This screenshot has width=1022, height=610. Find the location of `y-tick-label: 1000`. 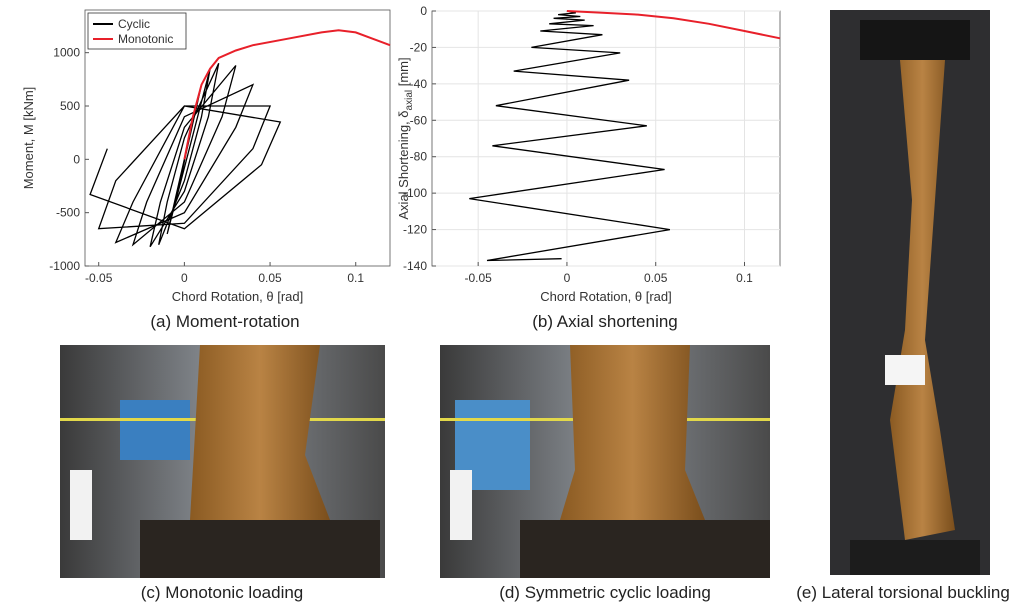

y-tick-label: 1000 is located at coordinates (66, 53).